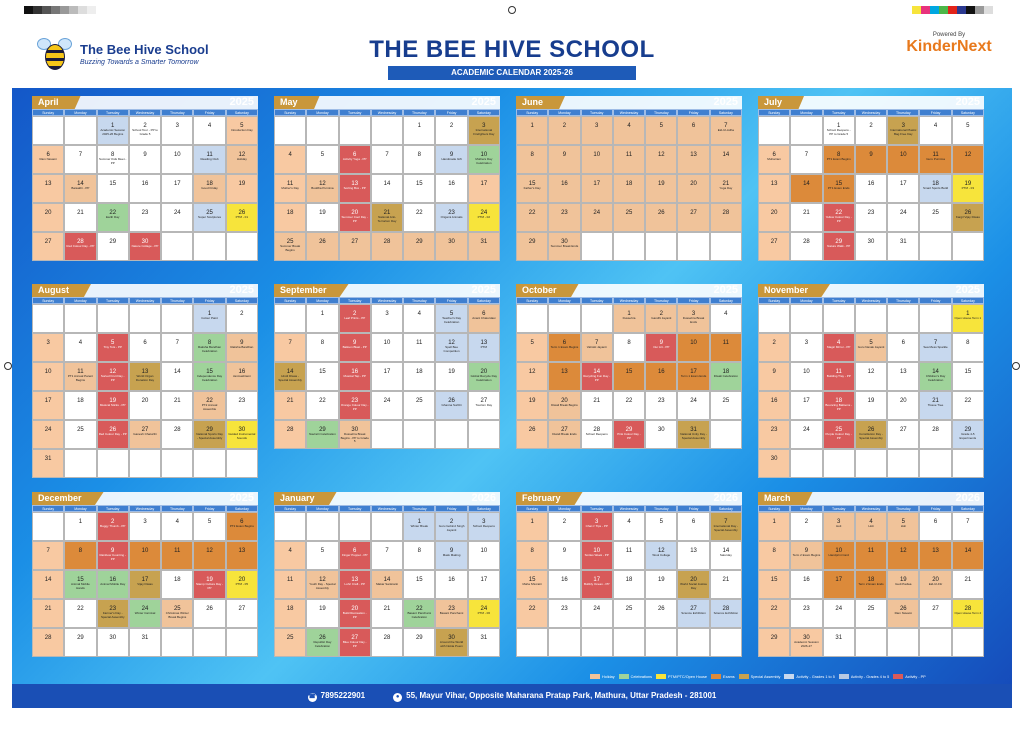 Image resolution: width=1024 pixels, height=734 pixels. I want to click on day-cell: 12, so click(661, 159).